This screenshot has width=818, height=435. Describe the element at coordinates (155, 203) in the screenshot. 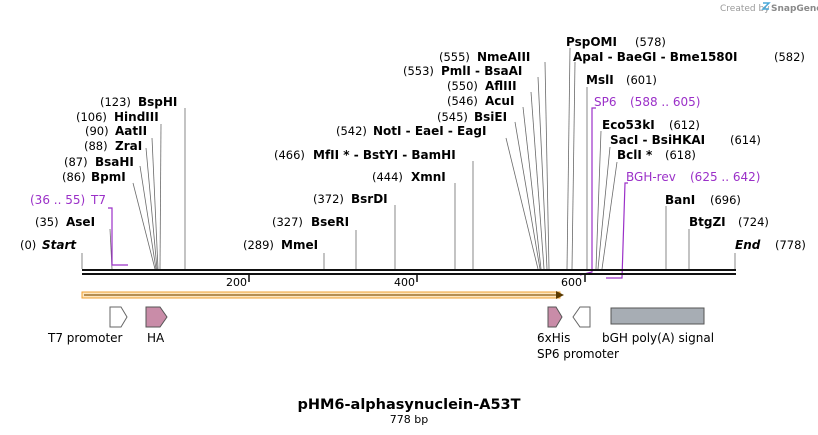

I see `leader-aatii` at that location.